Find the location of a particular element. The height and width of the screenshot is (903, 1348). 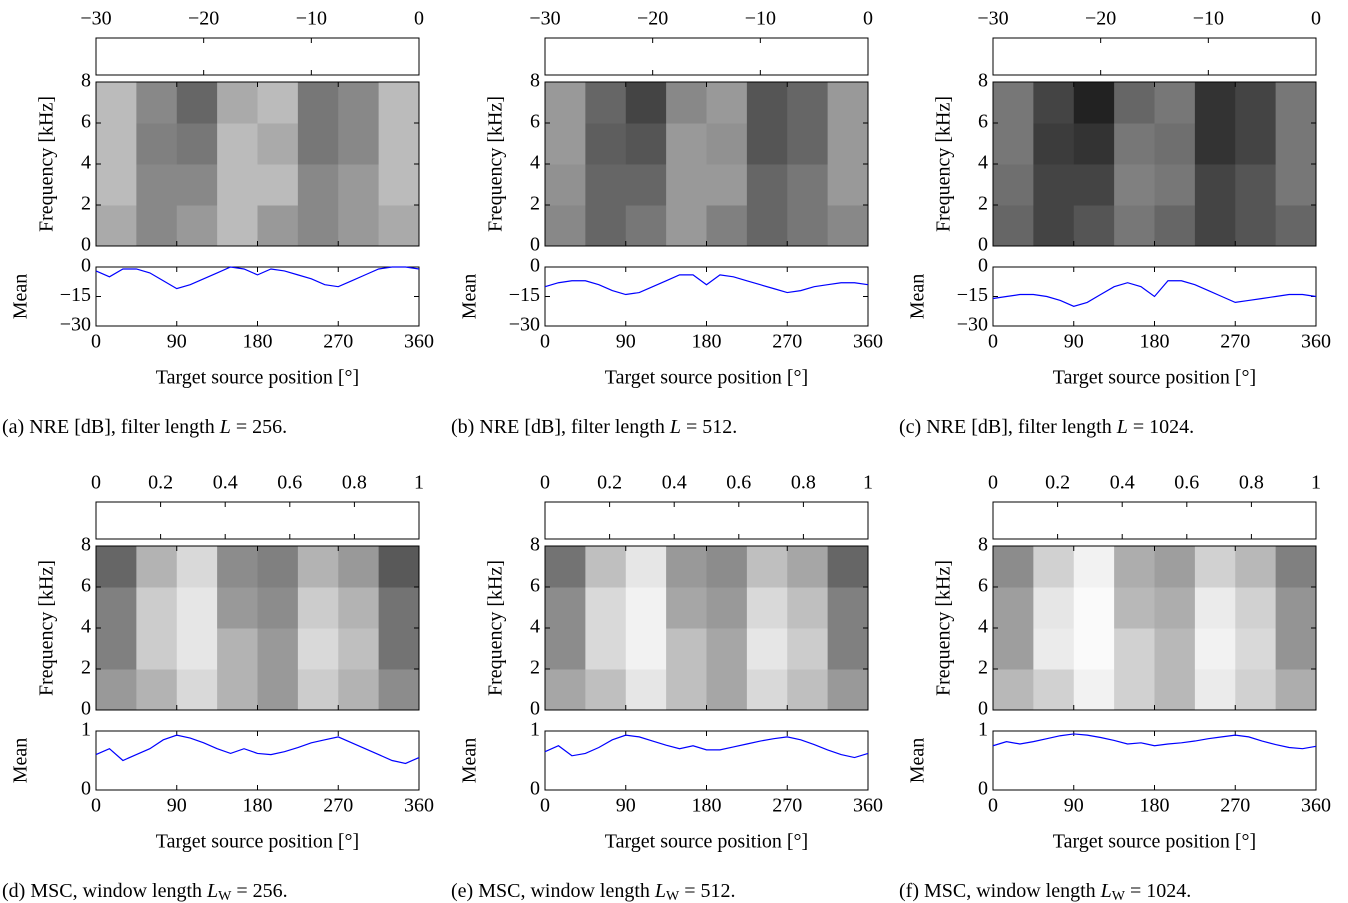

mean-y-label: Mean is located at coordinates (918, 297).